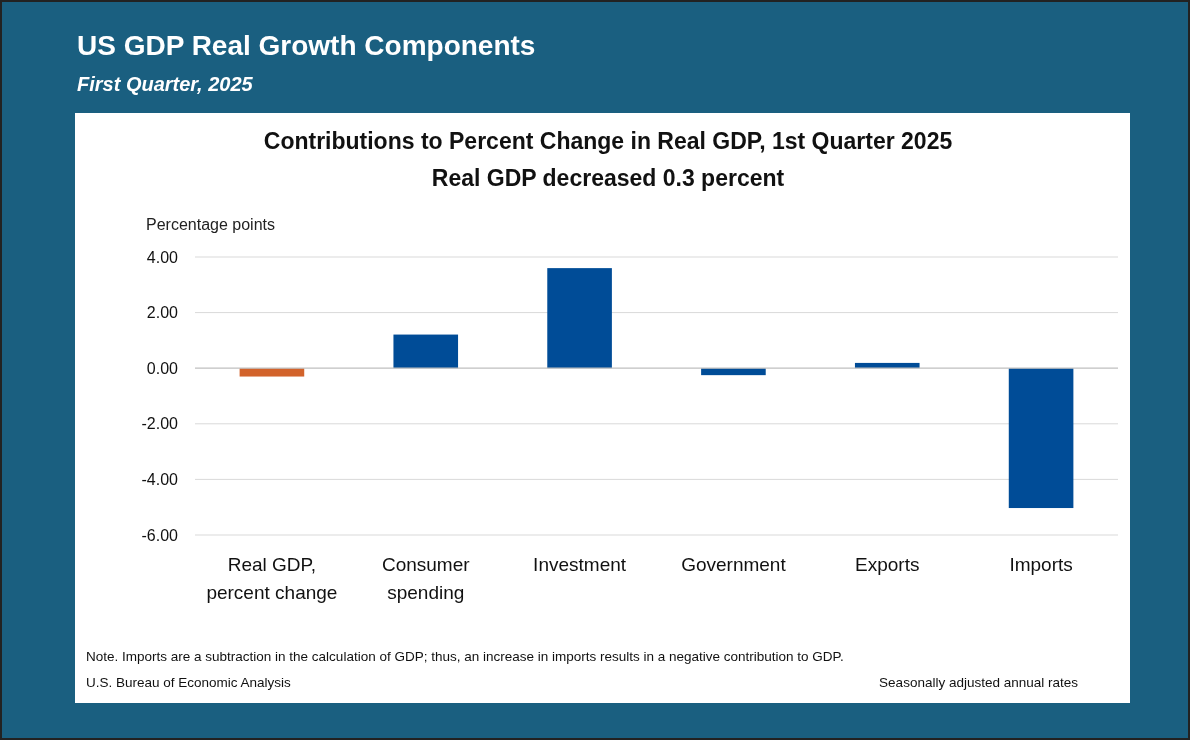  I want to click on y-tick-label: -6.00, so click(160, 535).